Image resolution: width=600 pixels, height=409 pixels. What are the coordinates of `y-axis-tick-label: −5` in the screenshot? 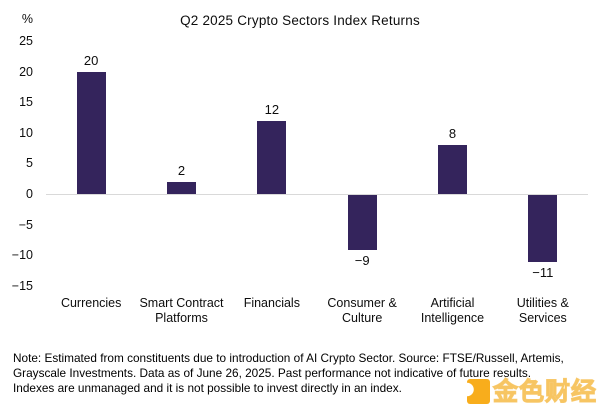 It's located at (25, 224).